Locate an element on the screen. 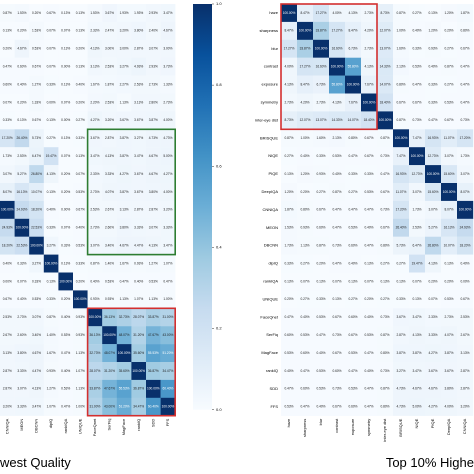 Image resolution: width=474 pixels, height=474 pixels. cell-label: 0.87% is located at coordinates (384, 389).